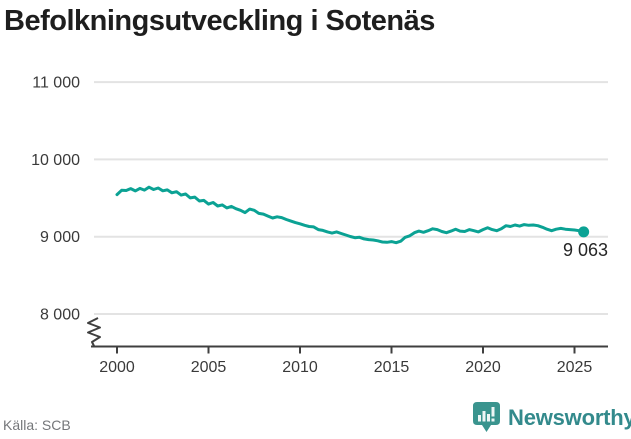 The image size is (631, 439). I want to click on end-value-label: 9 063, so click(585, 250).